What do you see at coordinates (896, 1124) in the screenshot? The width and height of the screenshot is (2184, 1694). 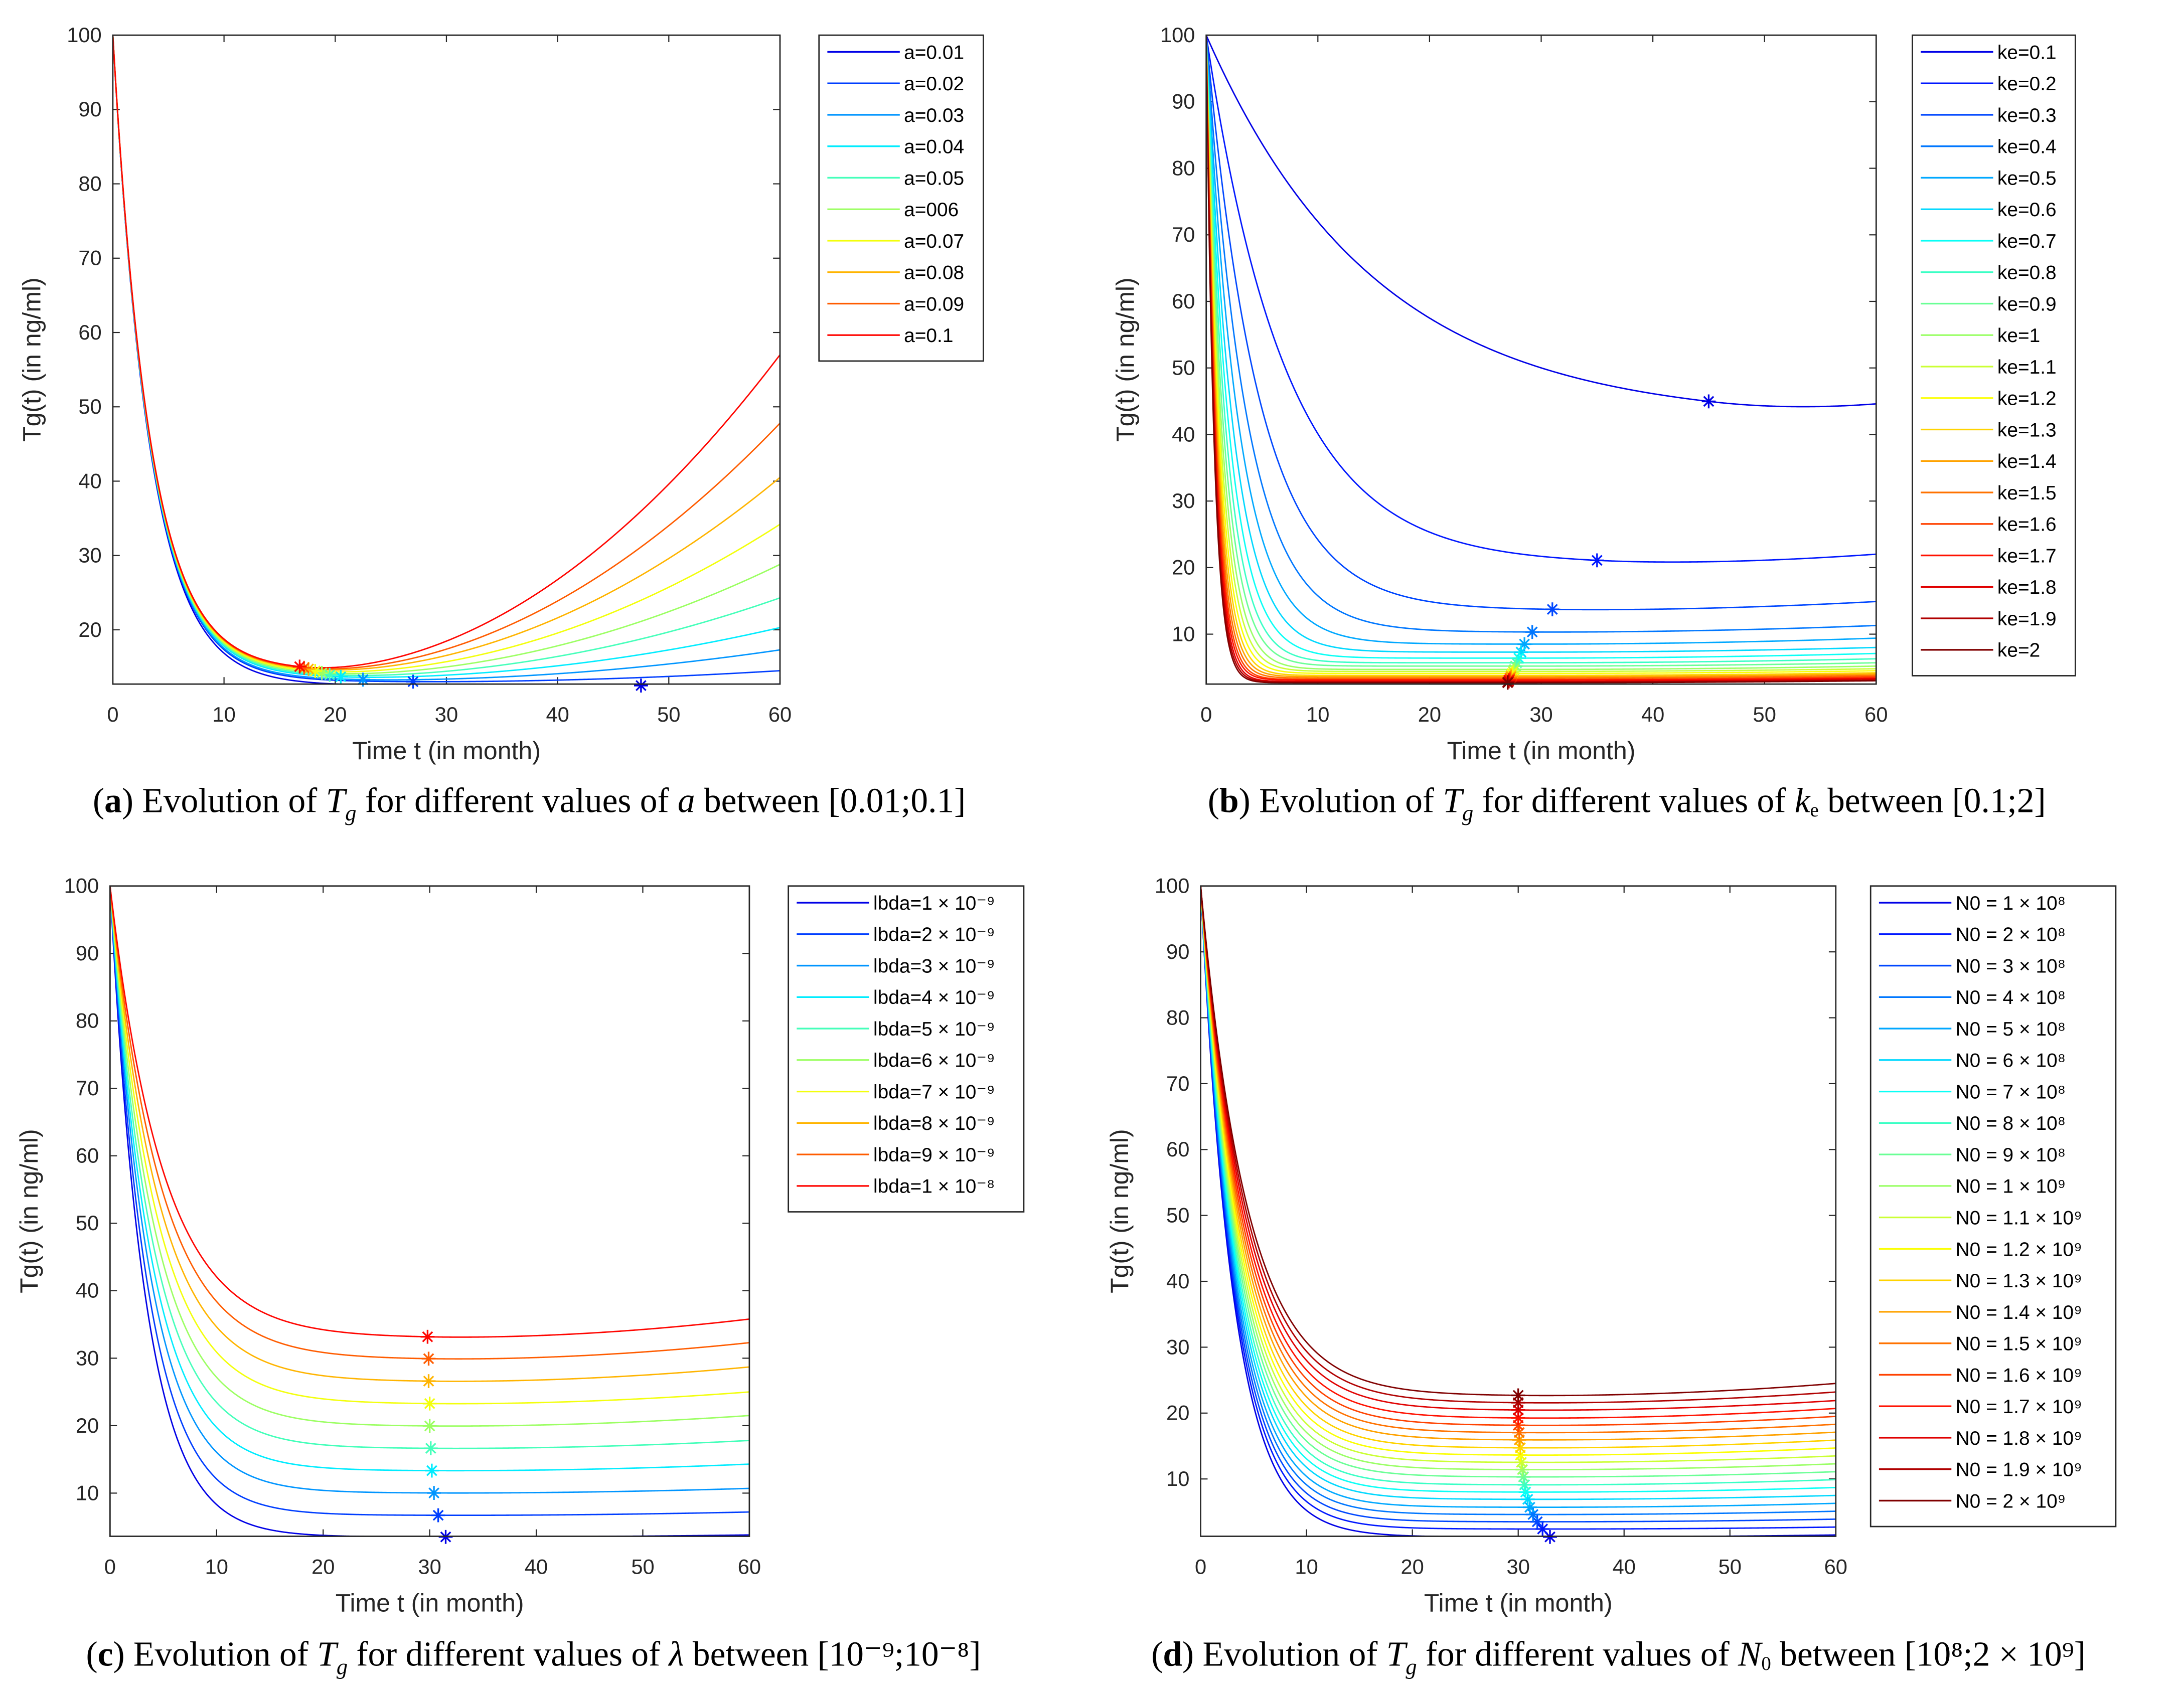 I see `legend-item: lbda=8 × 10⁻⁹` at bounding box center [896, 1124].